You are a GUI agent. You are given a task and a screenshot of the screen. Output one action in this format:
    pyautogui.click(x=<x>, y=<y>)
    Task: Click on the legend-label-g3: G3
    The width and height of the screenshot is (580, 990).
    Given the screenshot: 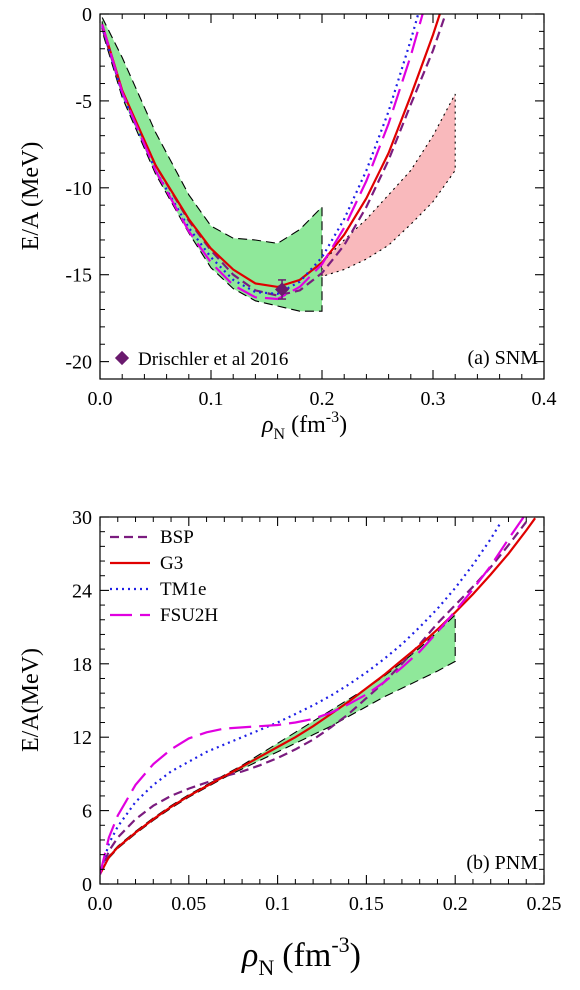 What is the action you would take?
    pyautogui.click(x=171, y=563)
    